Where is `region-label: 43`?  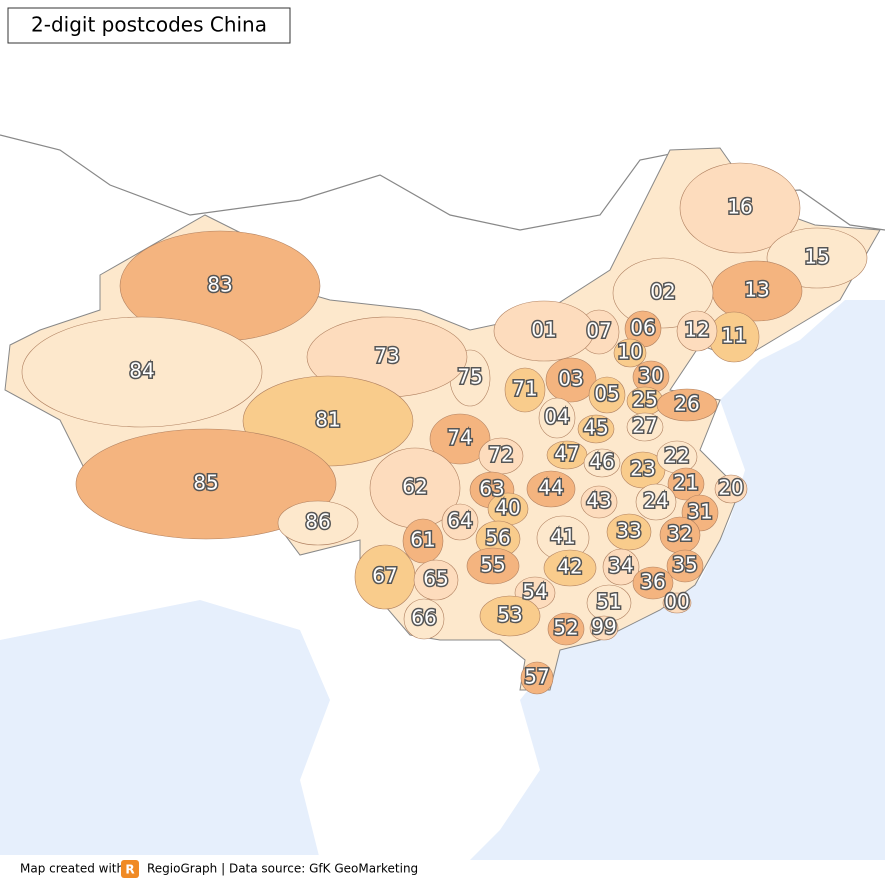 region-label: 43 is located at coordinates (598, 501).